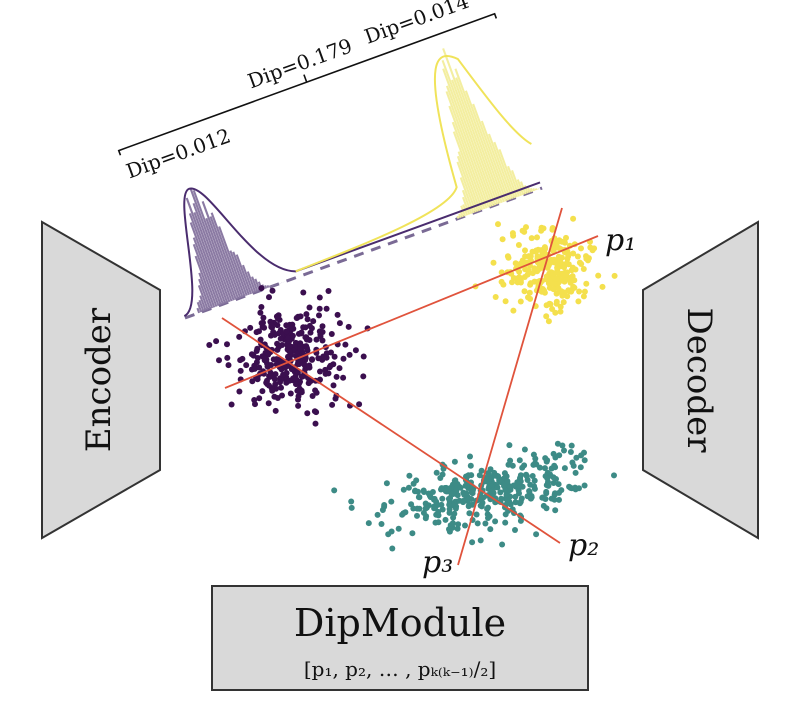  What do you see at coordinates (307, 84) in the screenshot?
I see `dip-brackets` at bounding box center [307, 84].